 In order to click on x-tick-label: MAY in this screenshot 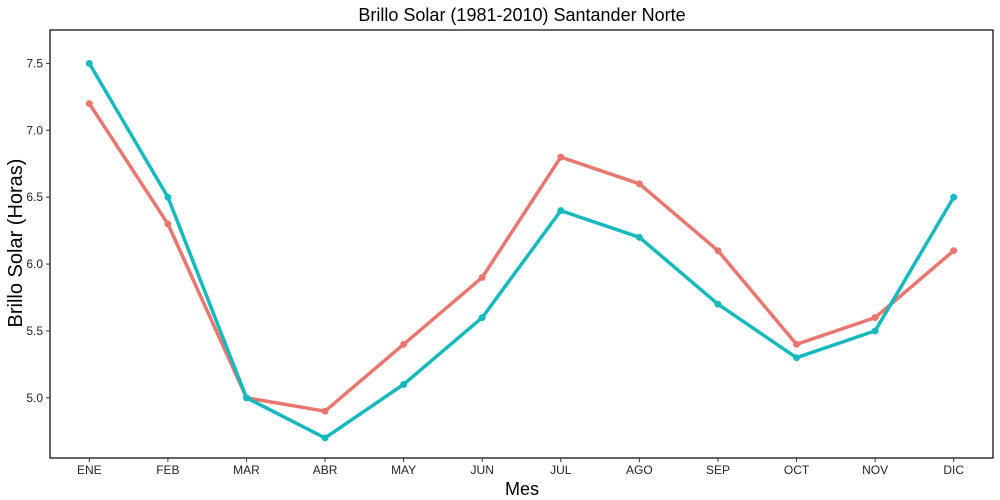, I will do `click(403, 470)`.